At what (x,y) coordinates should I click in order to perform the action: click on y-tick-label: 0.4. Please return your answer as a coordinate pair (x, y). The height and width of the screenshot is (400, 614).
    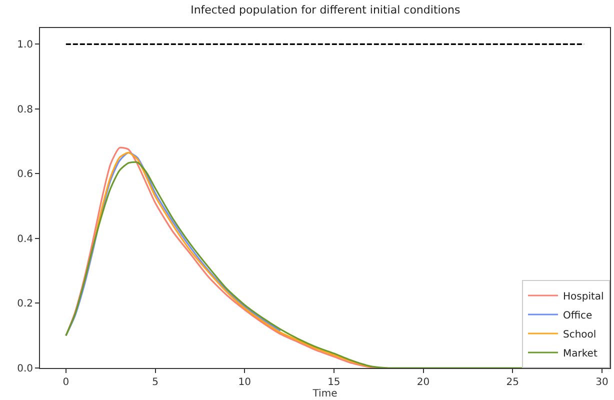
    Looking at the image, I should click on (25, 239).